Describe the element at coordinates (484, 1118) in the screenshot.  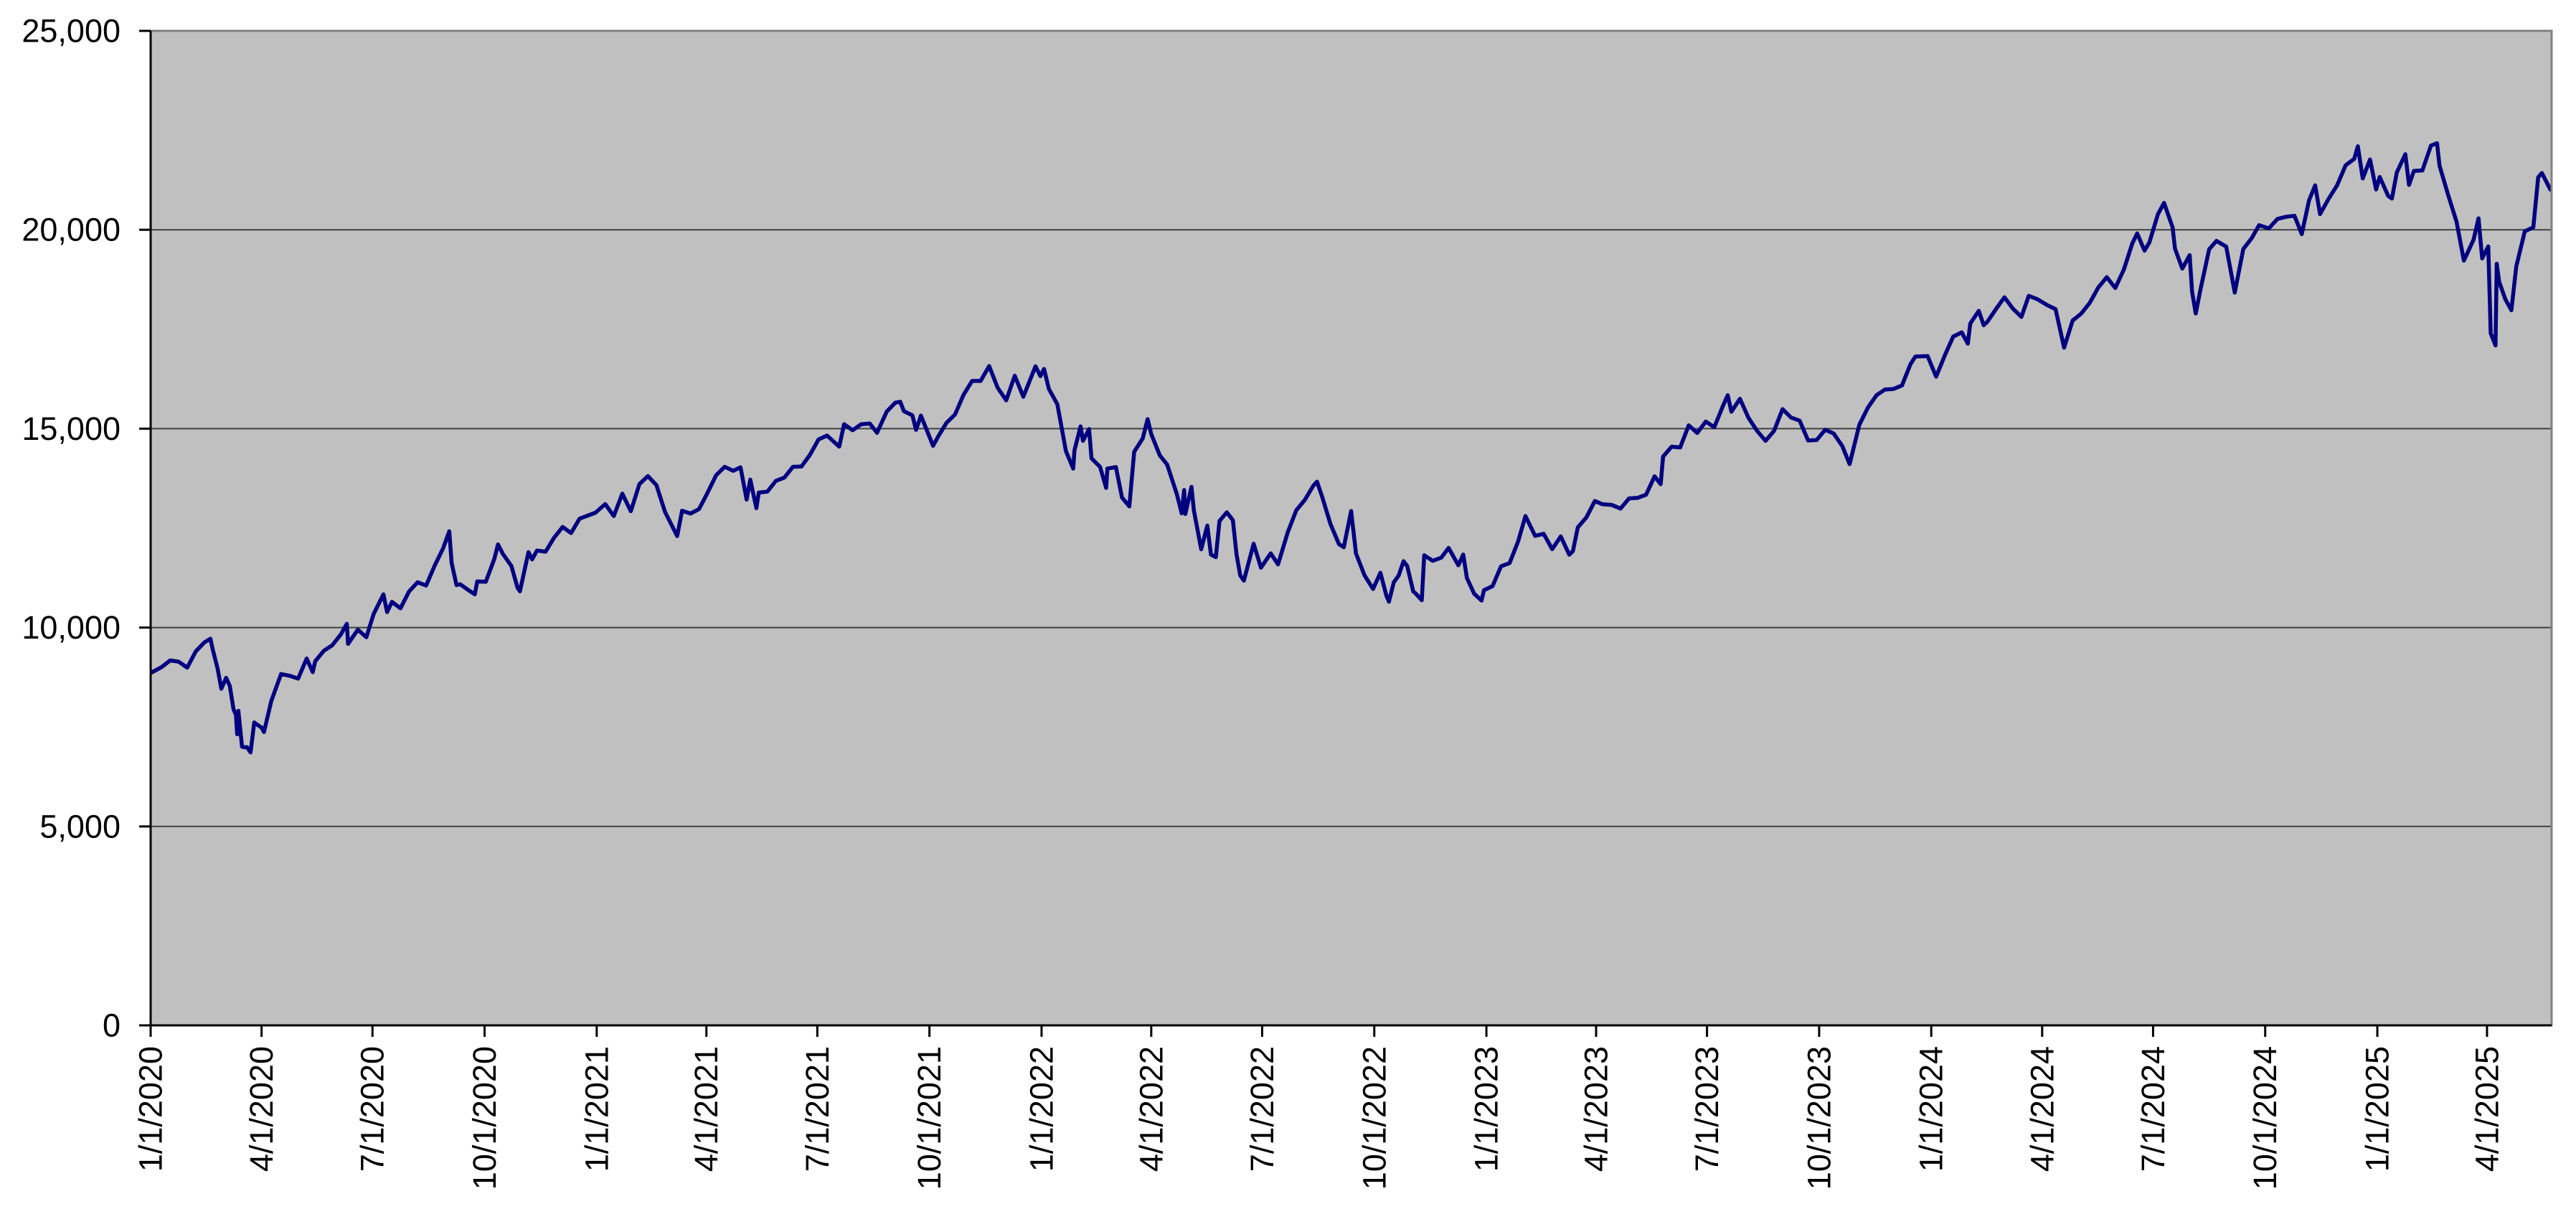
I see `x-tick-label: 10/1/2020` at that location.